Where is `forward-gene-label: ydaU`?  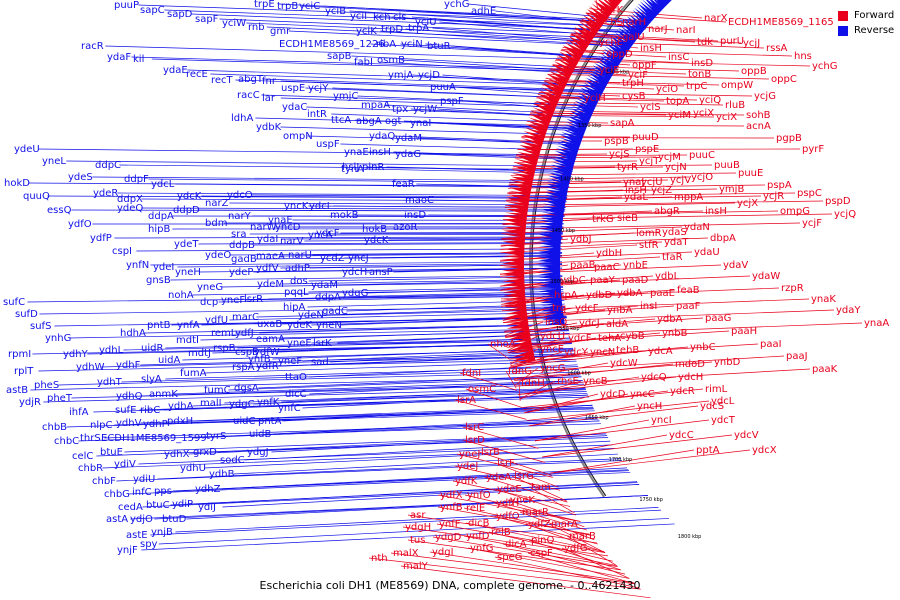
forward-gene-label: ydaU is located at coordinates (707, 252).